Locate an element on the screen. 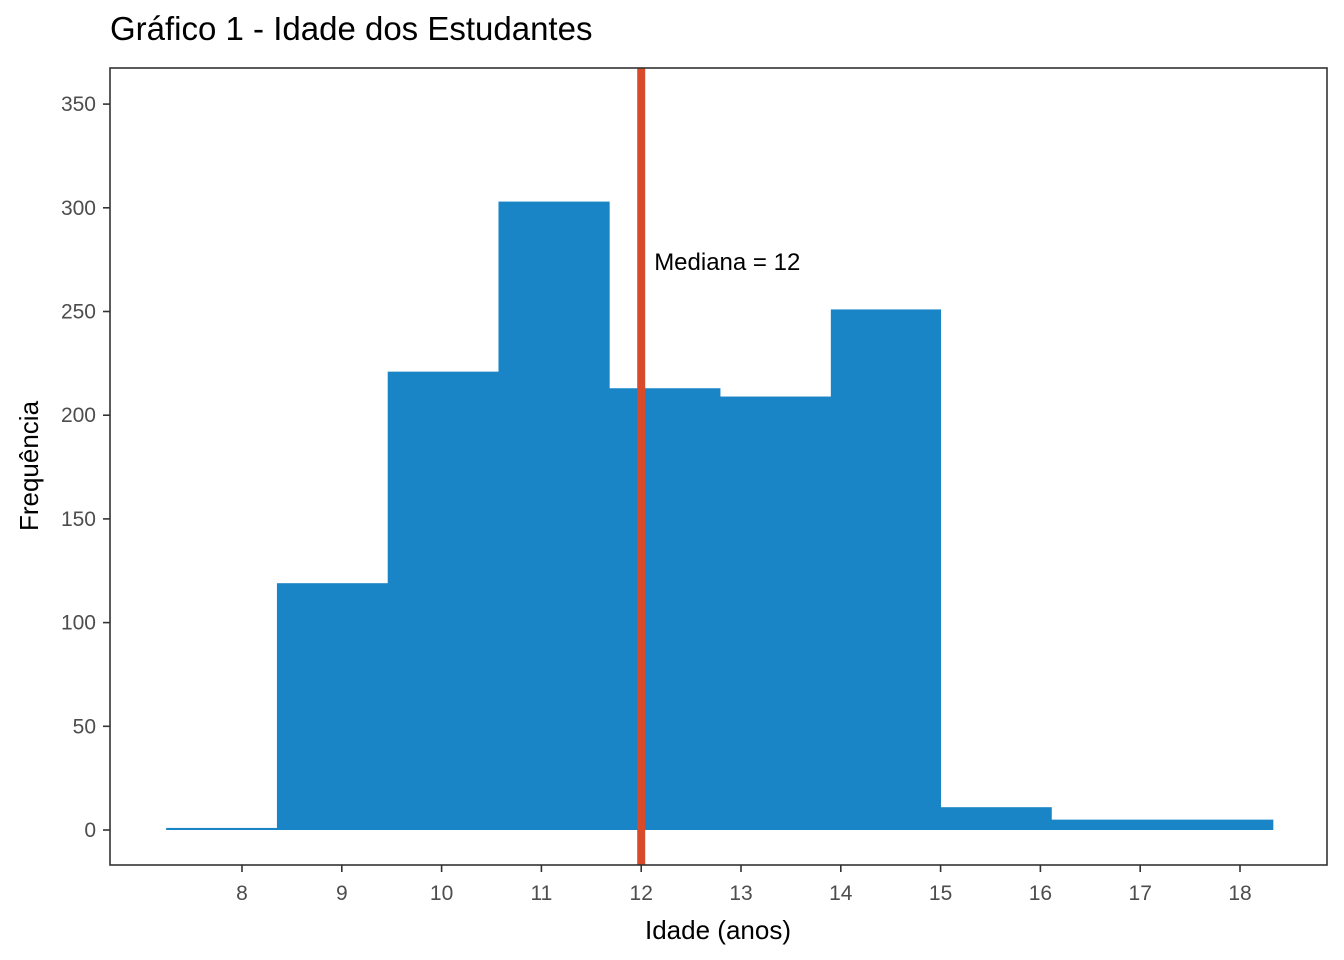 Image resolution: width=1344 pixels, height=960 pixels. chart-title: Gráfico 1 - Idade dos Estudantes is located at coordinates (351, 28).